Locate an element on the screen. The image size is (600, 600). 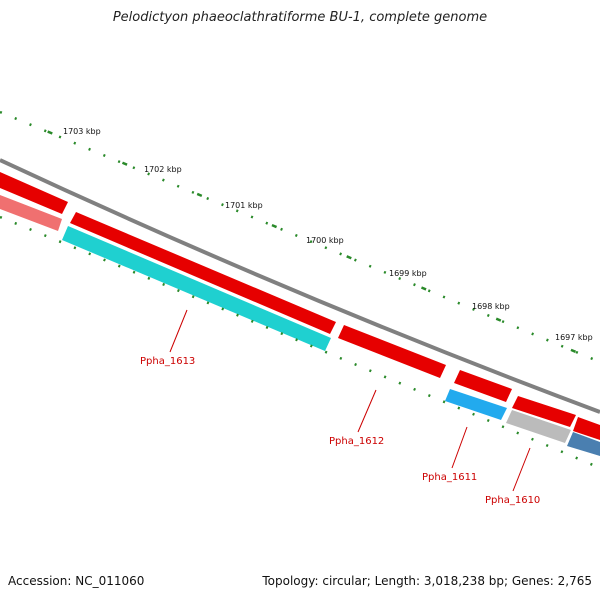
cog-feature-cyan is located at coordinates (196, 288).